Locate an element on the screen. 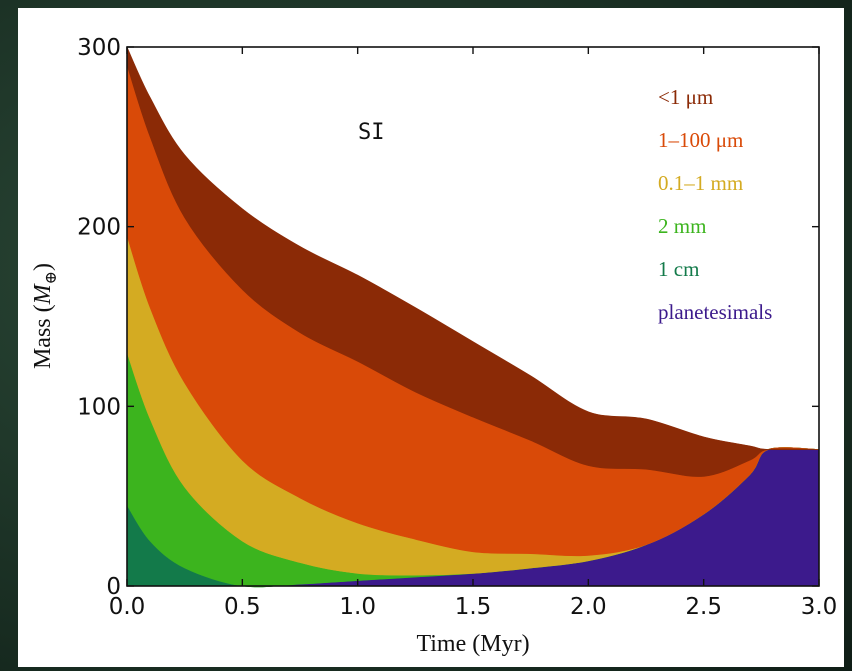  y-axis-label-symbol: M is located at coordinates (43, 293).